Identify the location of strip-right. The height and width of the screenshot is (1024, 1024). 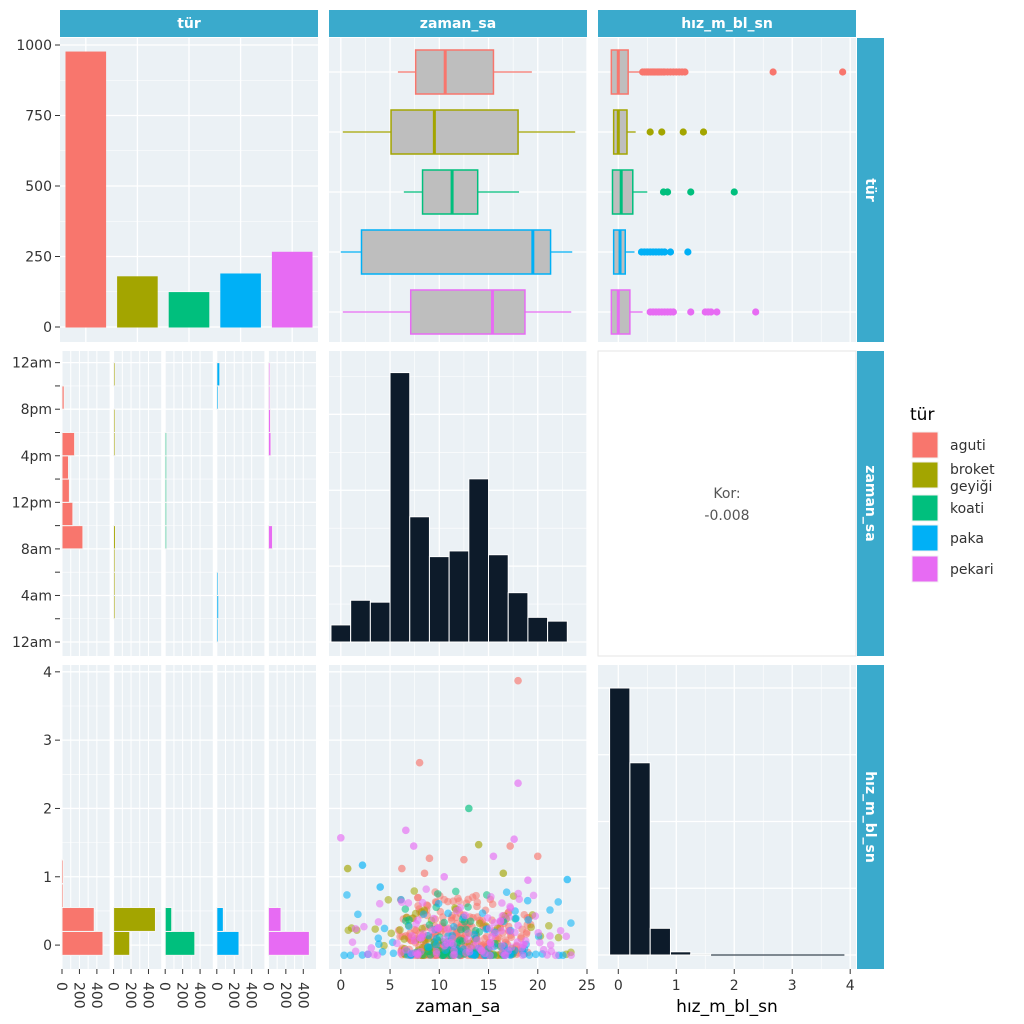
(870, 817).